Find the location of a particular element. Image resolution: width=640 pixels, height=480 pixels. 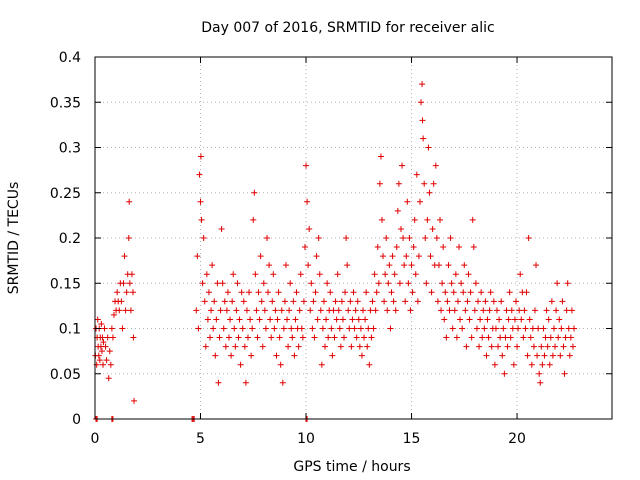

x-tick-label: 10 is located at coordinates (306, 439).